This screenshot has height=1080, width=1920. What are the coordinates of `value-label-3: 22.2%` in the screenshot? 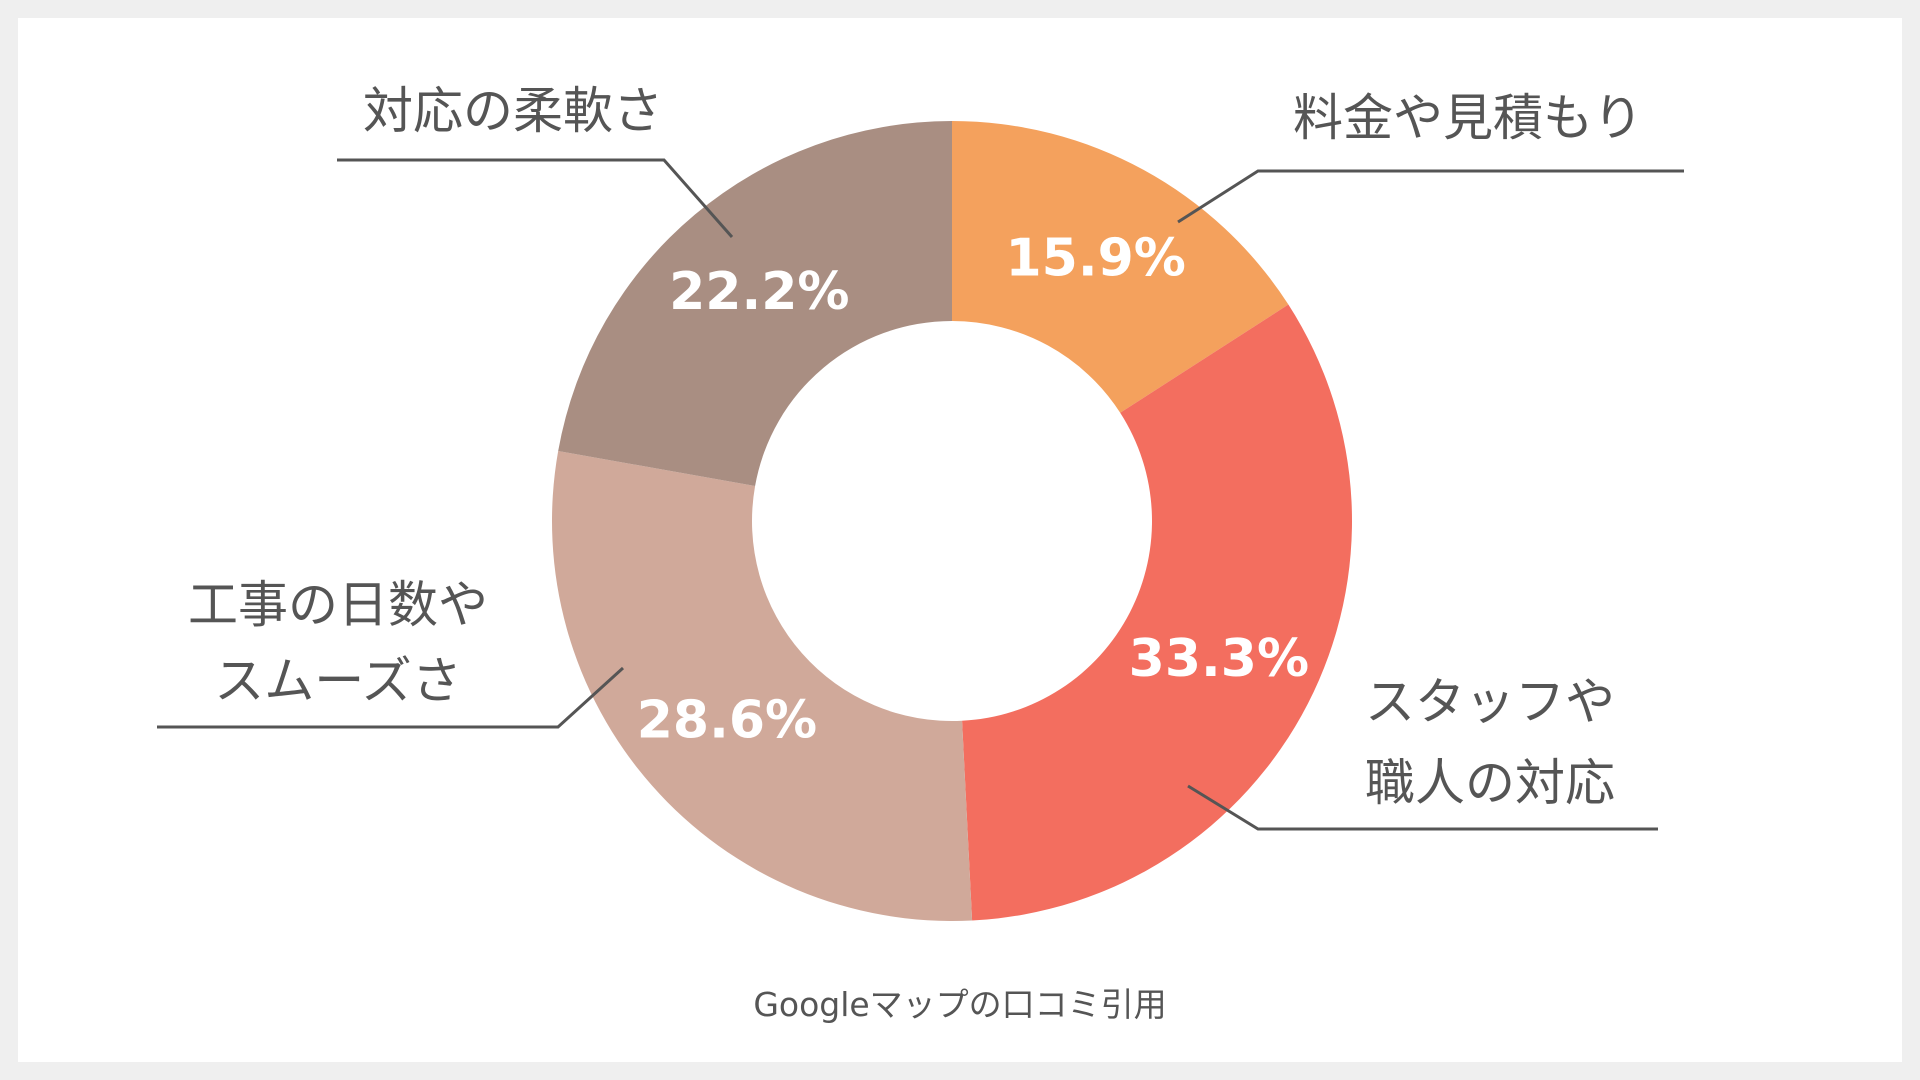 It's located at (759, 292).